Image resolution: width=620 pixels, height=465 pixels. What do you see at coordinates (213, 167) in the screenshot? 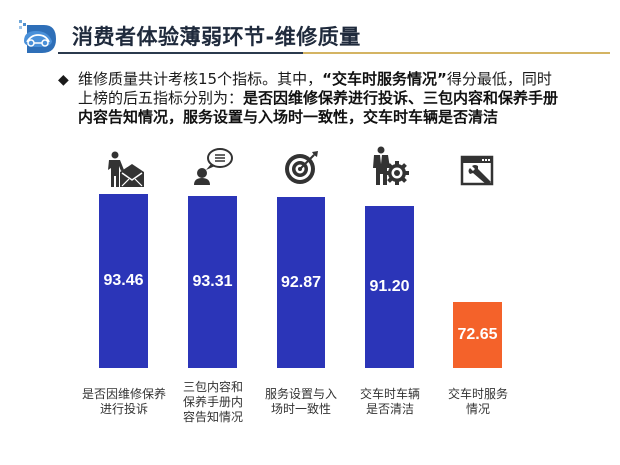
I see `chat-person-icon` at bounding box center [213, 167].